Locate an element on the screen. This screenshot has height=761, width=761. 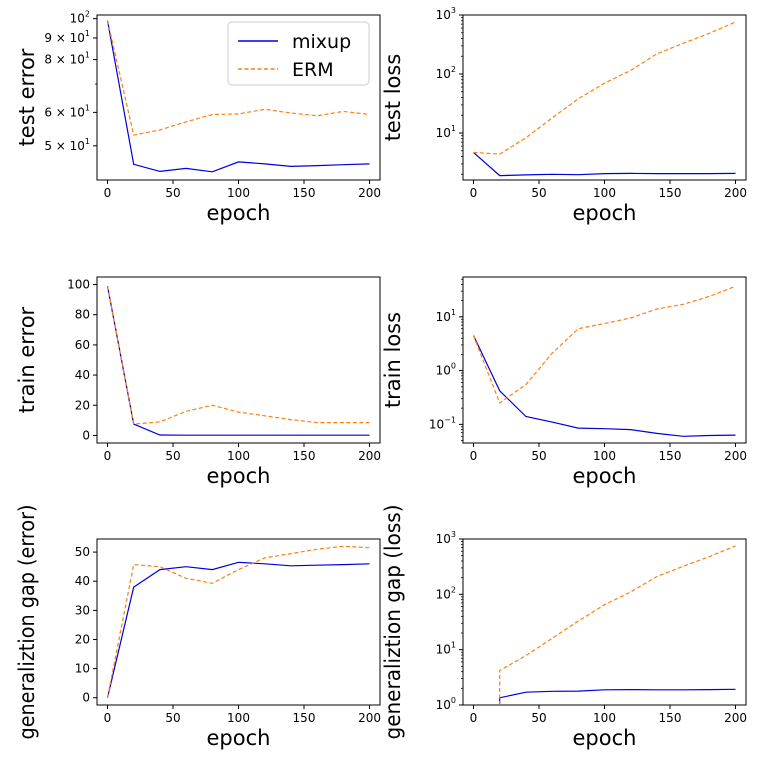
legend-box is located at coordinates (298, 53).